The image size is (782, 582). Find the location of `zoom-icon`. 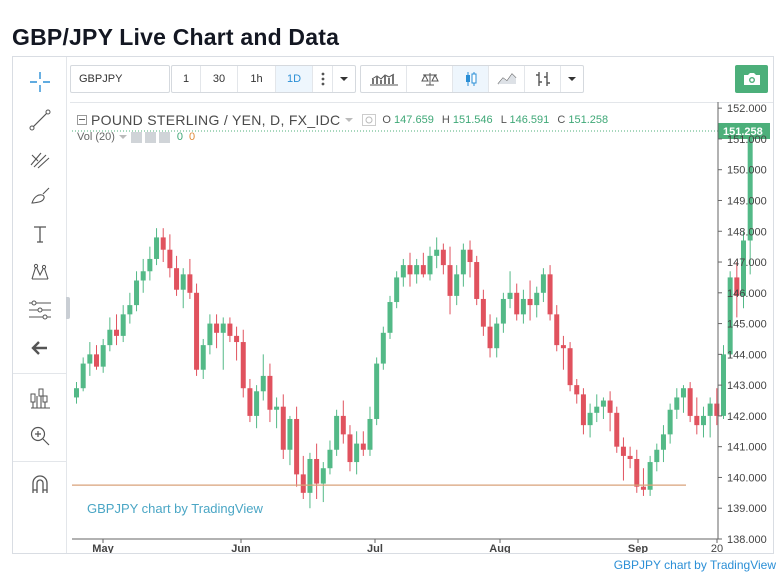

zoom-icon is located at coordinates (40, 436).